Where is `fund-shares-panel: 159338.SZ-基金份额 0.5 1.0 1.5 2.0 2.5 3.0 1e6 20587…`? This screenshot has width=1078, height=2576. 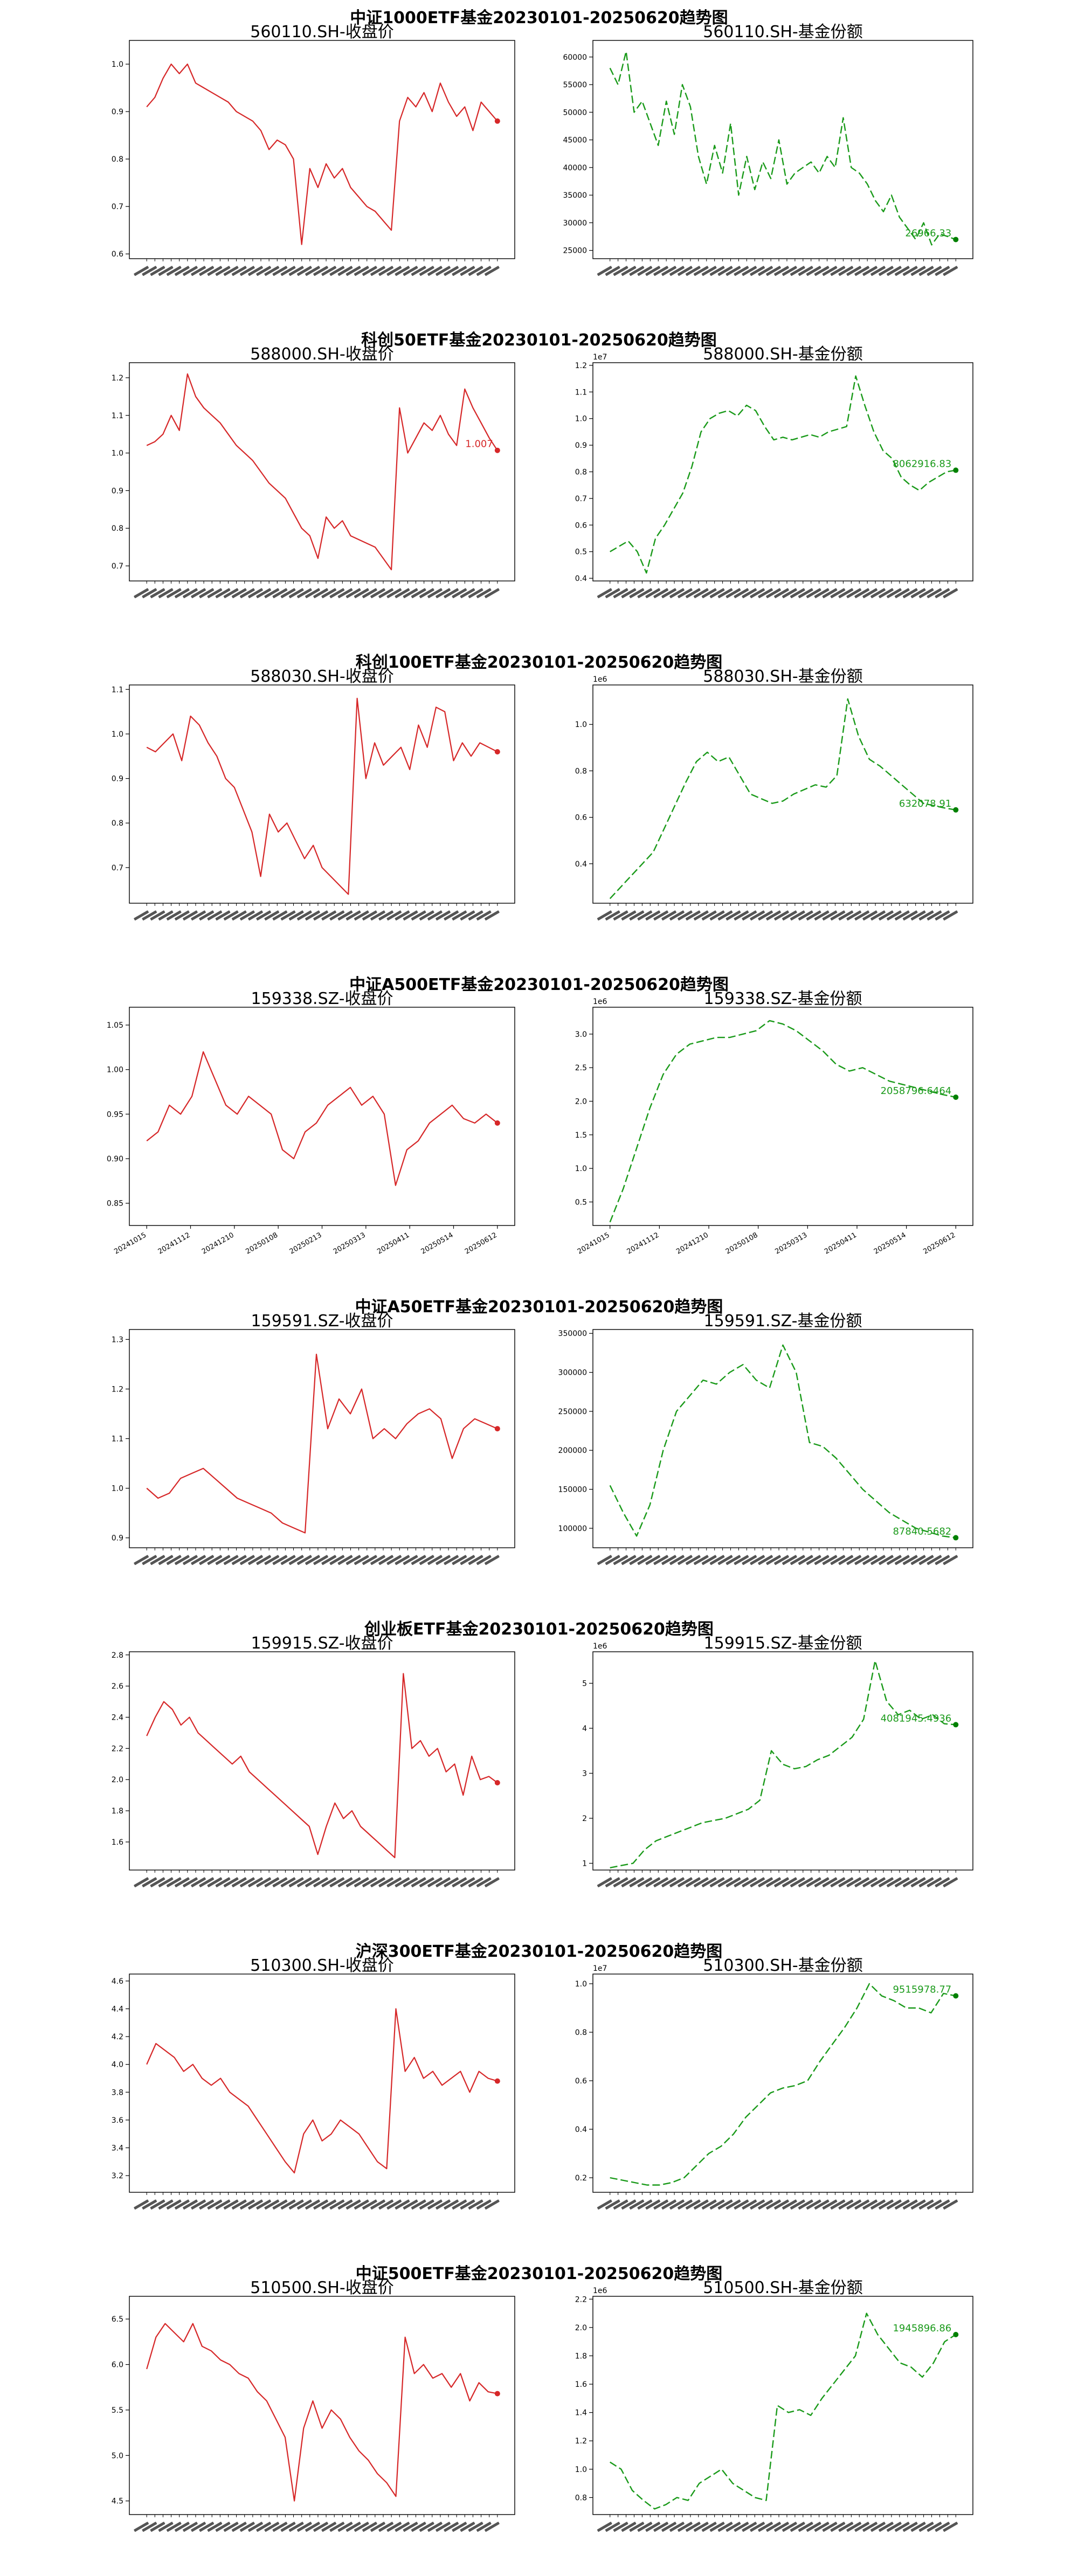
fund-shares-panel: 159338.SZ-基金份额 0.5 1.0 1.5 2.0 2.5 3.0 1e6 20587… is located at coordinates (774, 1123).